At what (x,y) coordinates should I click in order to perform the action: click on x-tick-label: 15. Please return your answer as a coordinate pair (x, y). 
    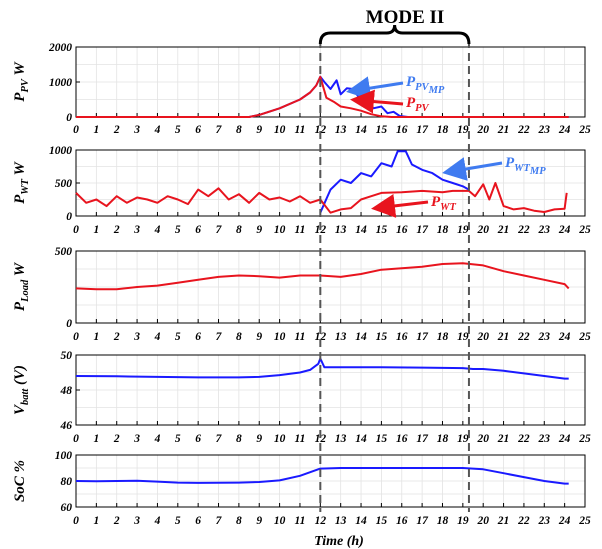
    Looking at the image, I should click on (382, 230).